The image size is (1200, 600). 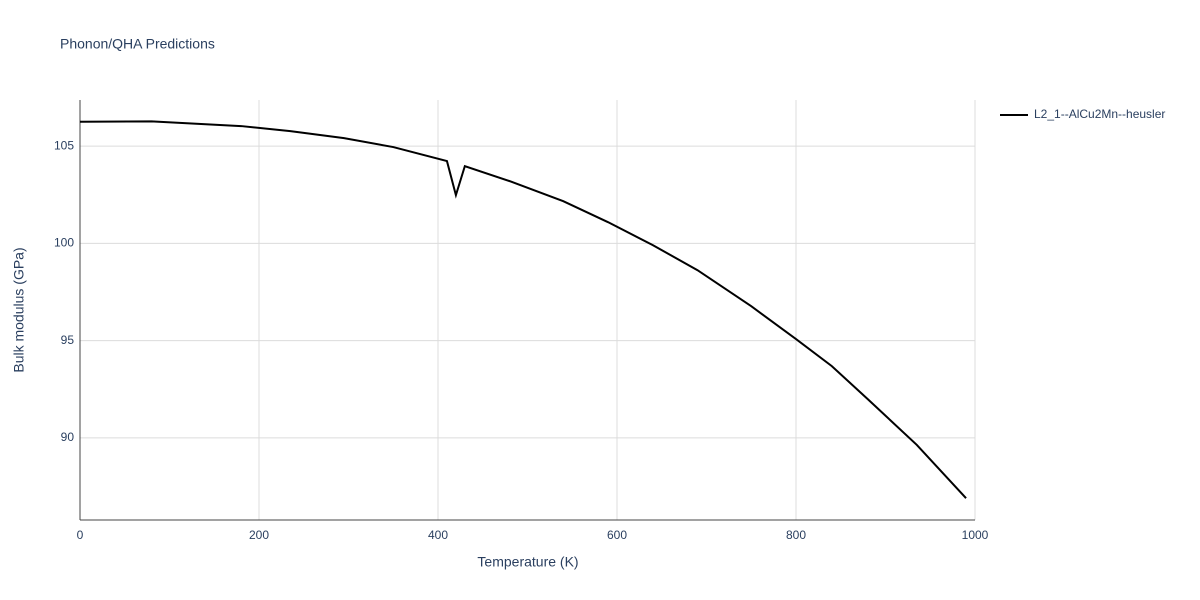 I want to click on x-tick-label: 0, so click(x=80, y=535).